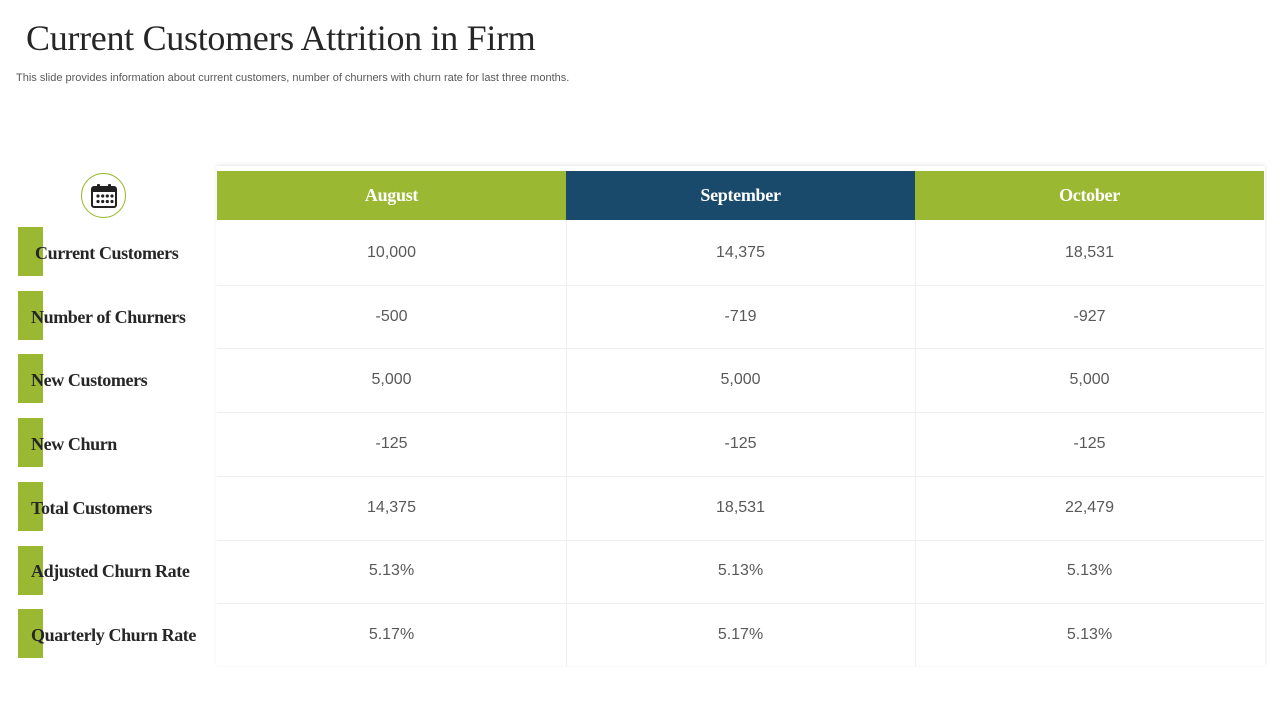 Image resolution: width=1280 pixels, height=720 pixels. Describe the element at coordinates (1089, 195) in the screenshot. I see `column-header-2: October` at that location.